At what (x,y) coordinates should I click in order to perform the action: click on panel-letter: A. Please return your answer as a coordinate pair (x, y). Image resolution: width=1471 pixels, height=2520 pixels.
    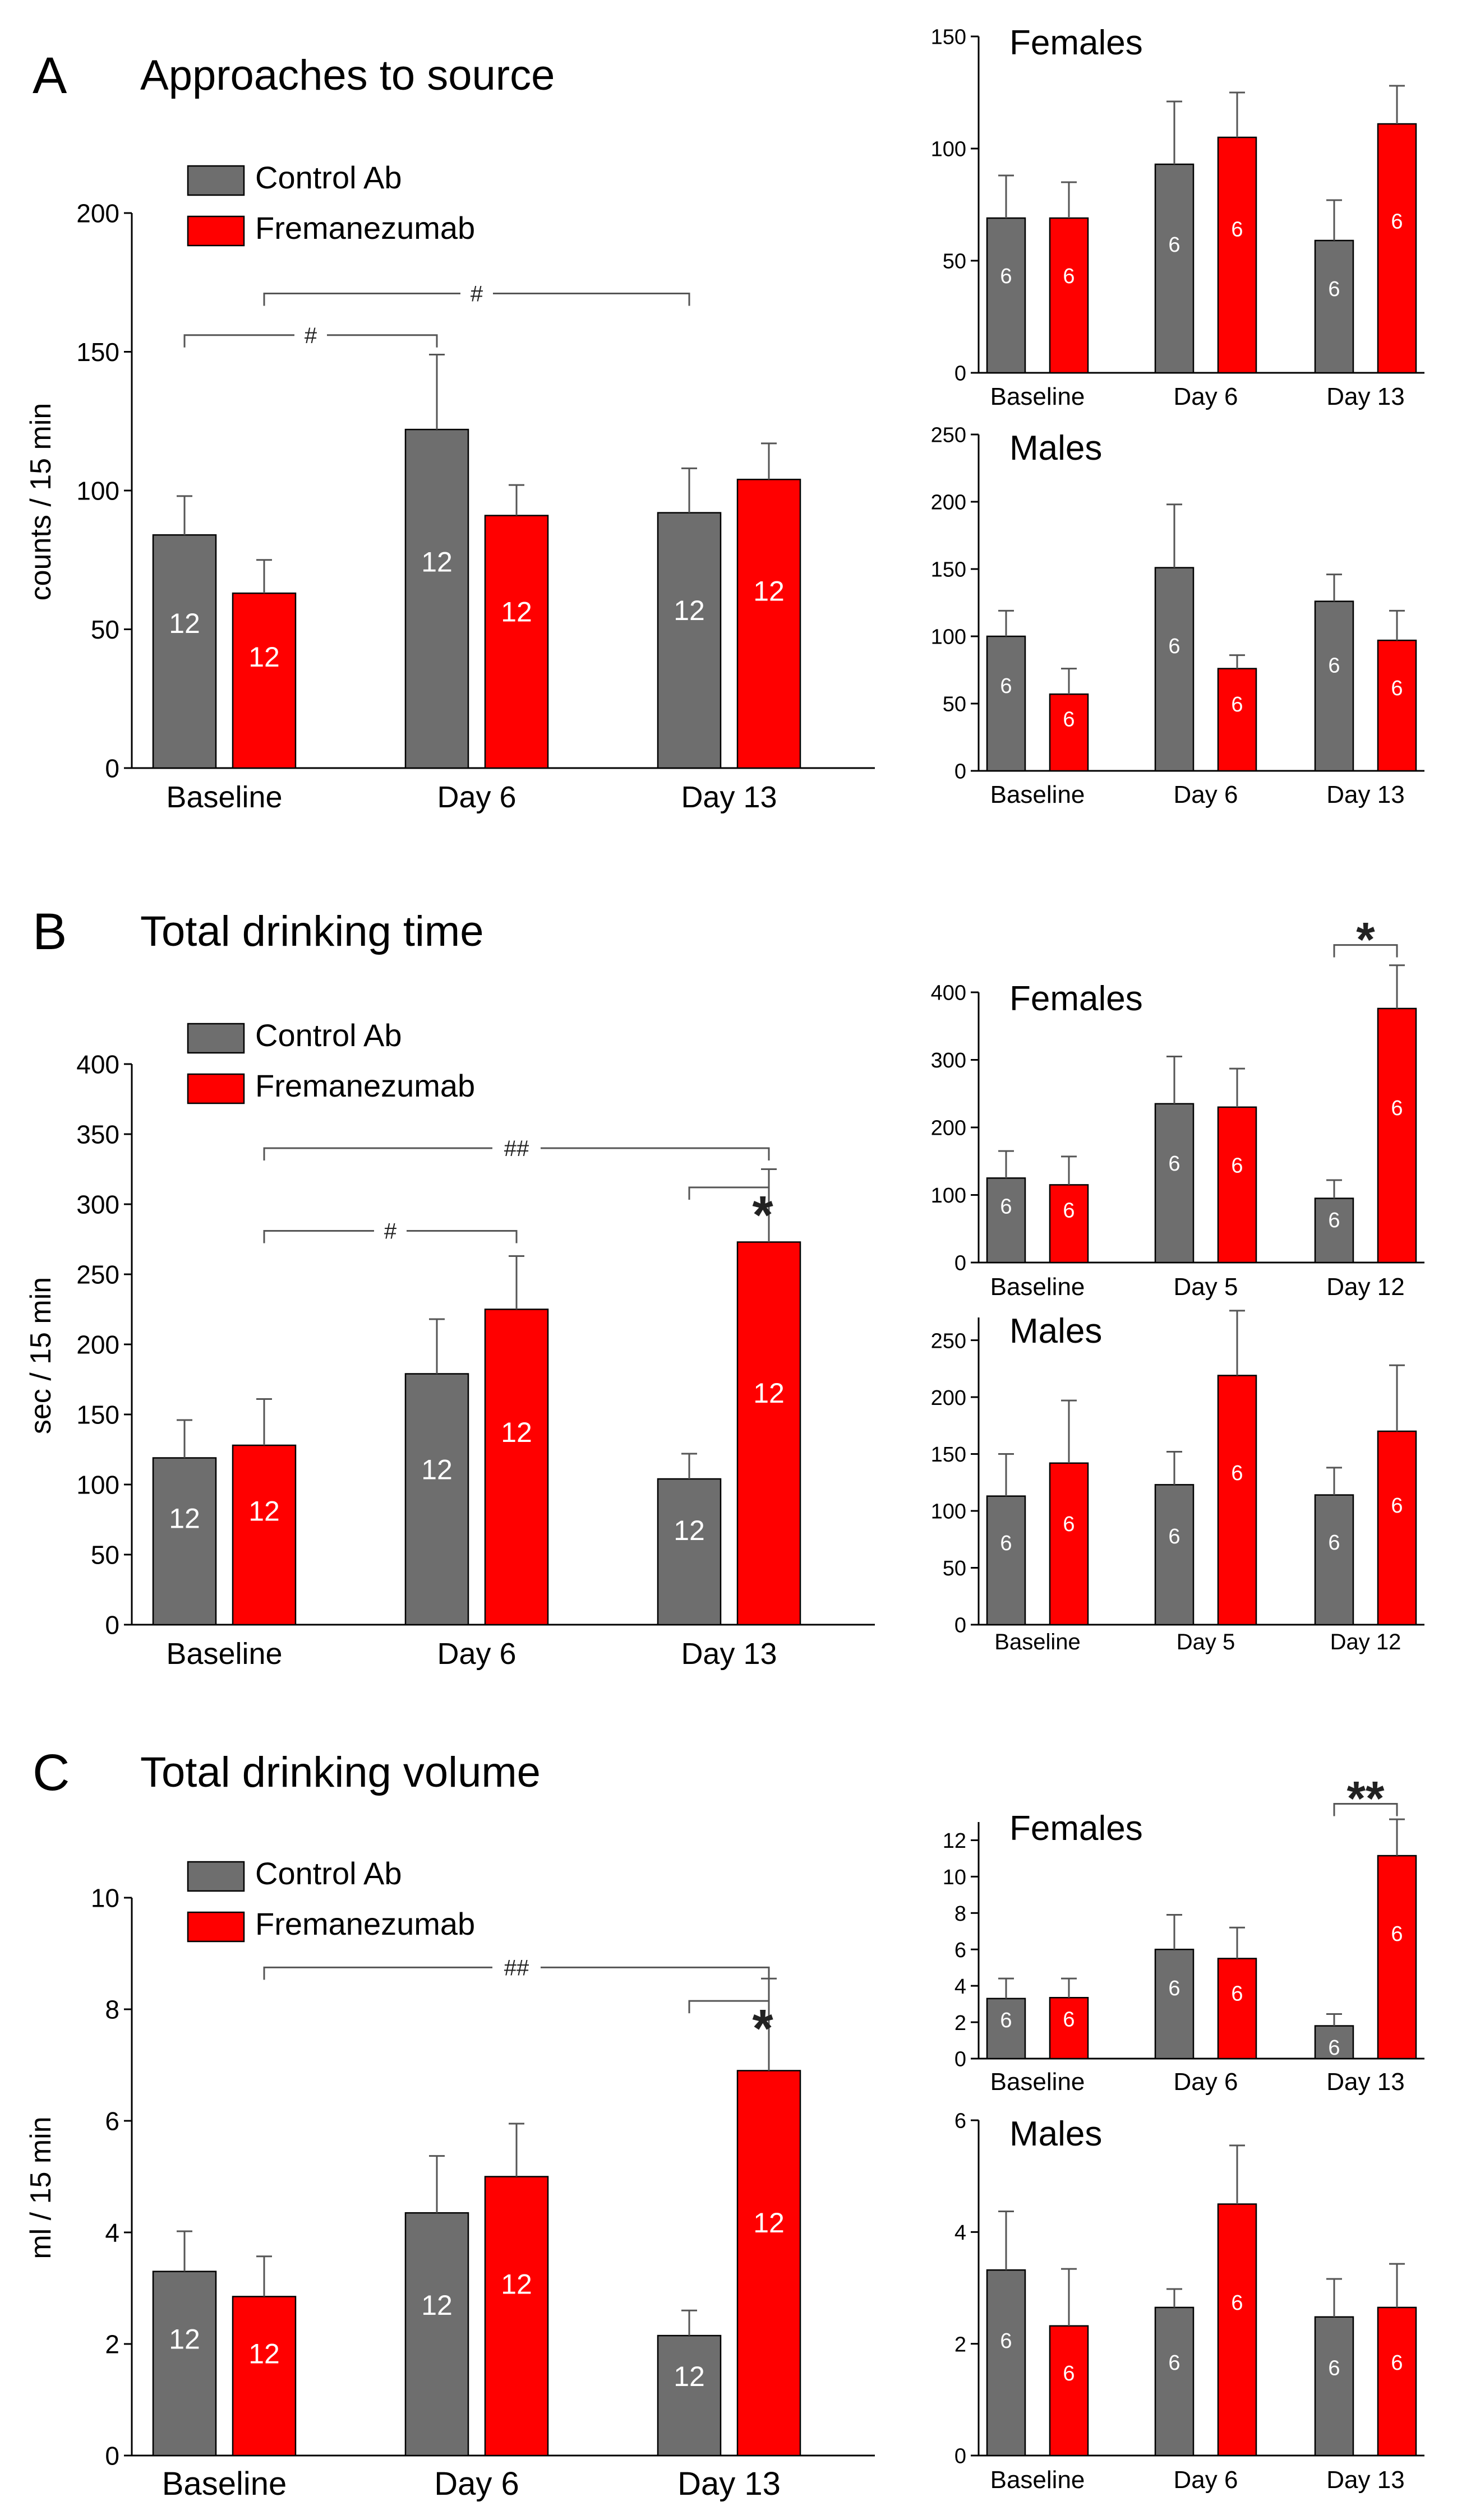
    Looking at the image, I should click on (50, 76).